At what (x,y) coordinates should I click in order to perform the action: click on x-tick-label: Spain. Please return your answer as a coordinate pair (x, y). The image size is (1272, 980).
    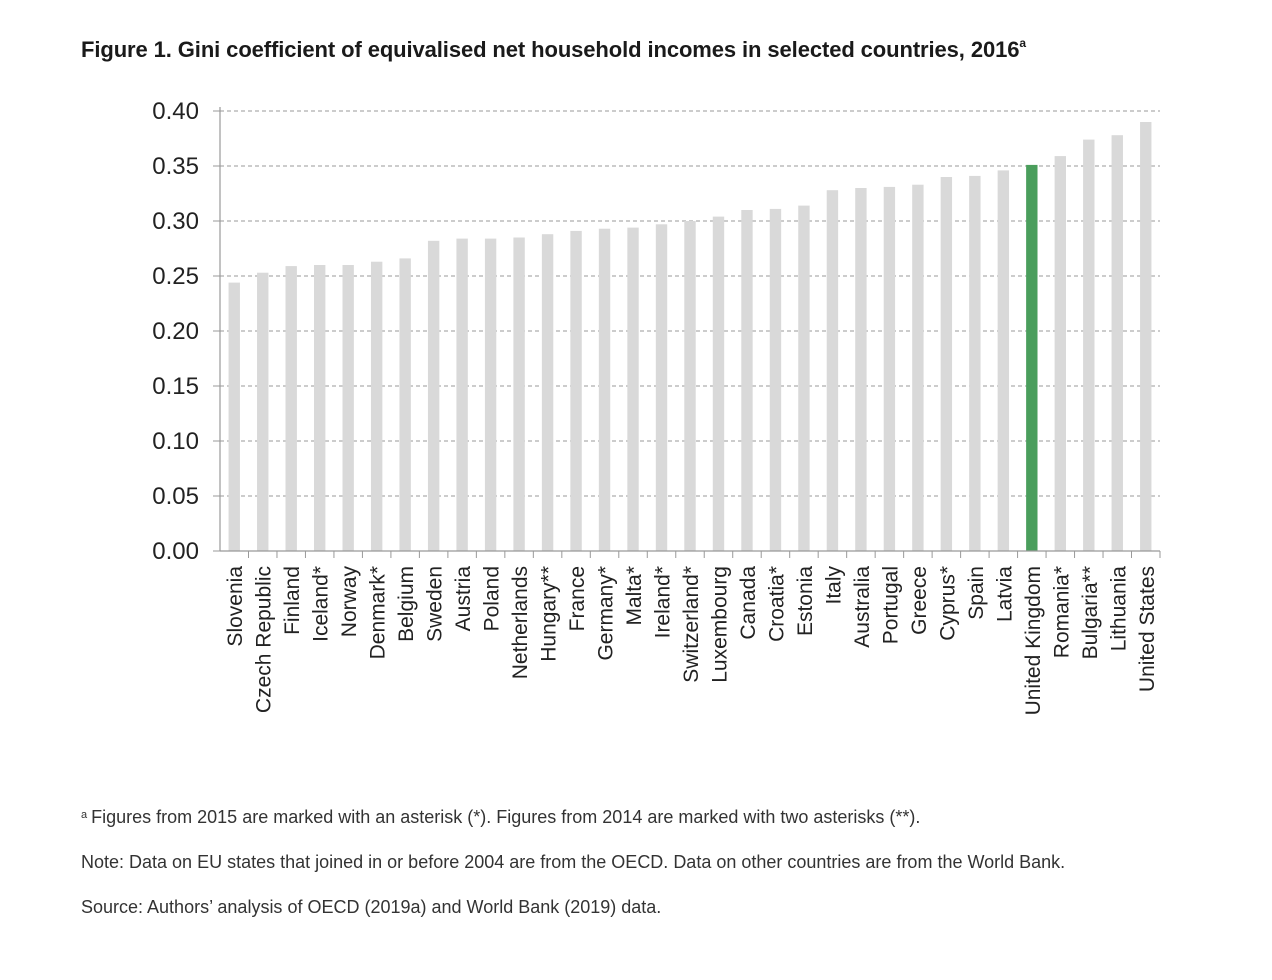
    Looking at the image, I should click on (976, 593).